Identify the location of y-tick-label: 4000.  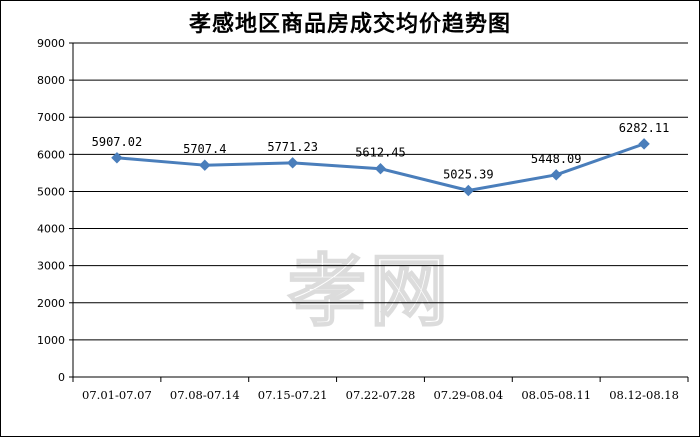
(51, 229).